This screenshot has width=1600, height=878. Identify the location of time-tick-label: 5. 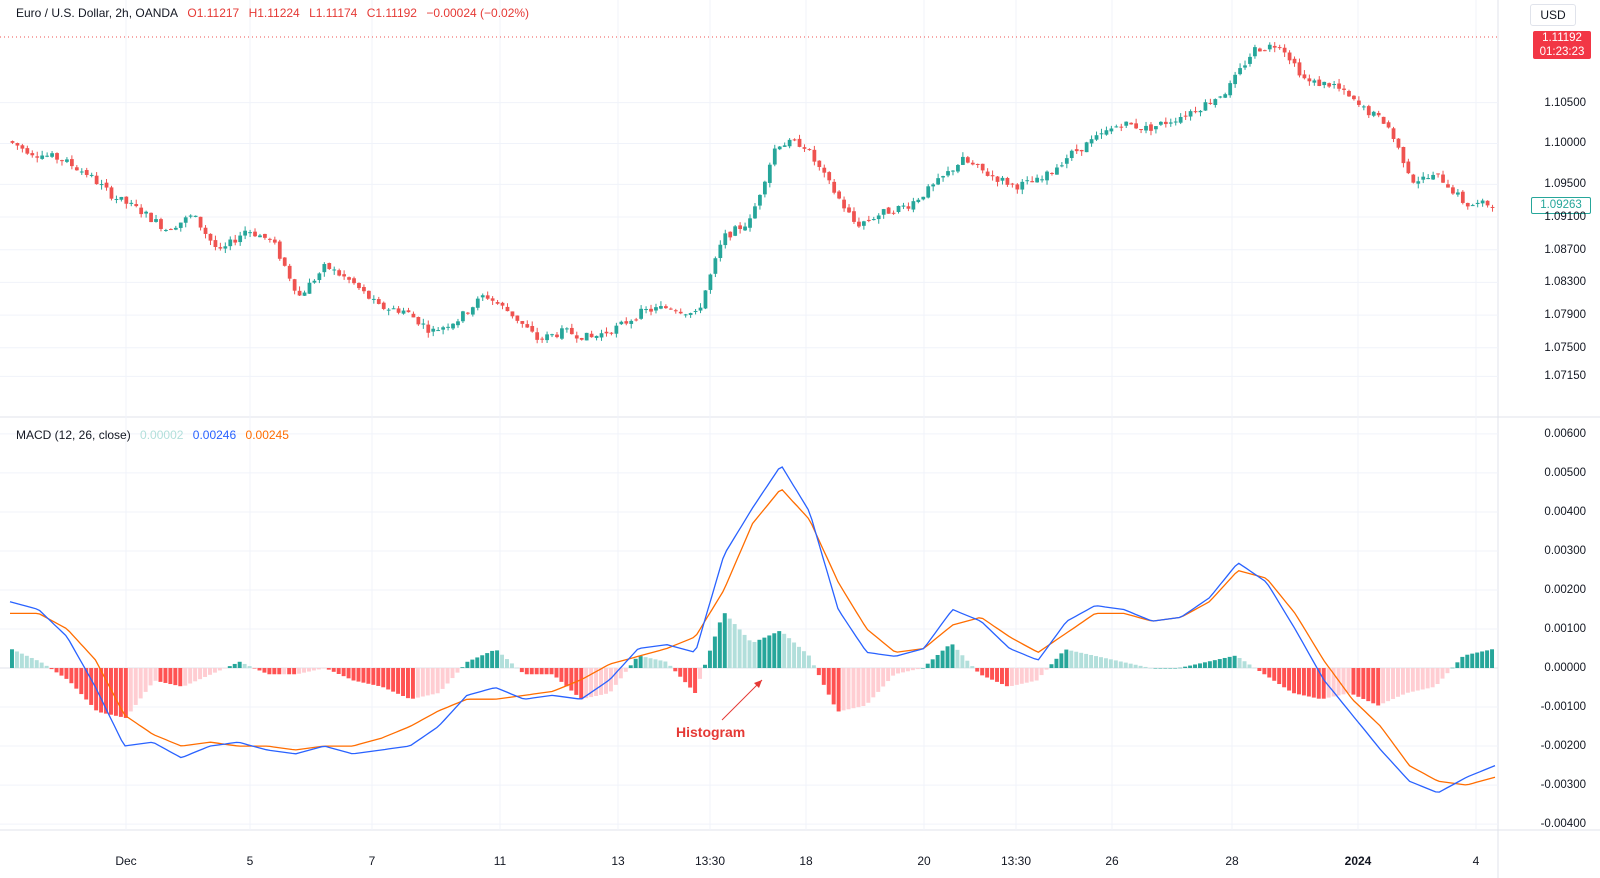
(250, 861).